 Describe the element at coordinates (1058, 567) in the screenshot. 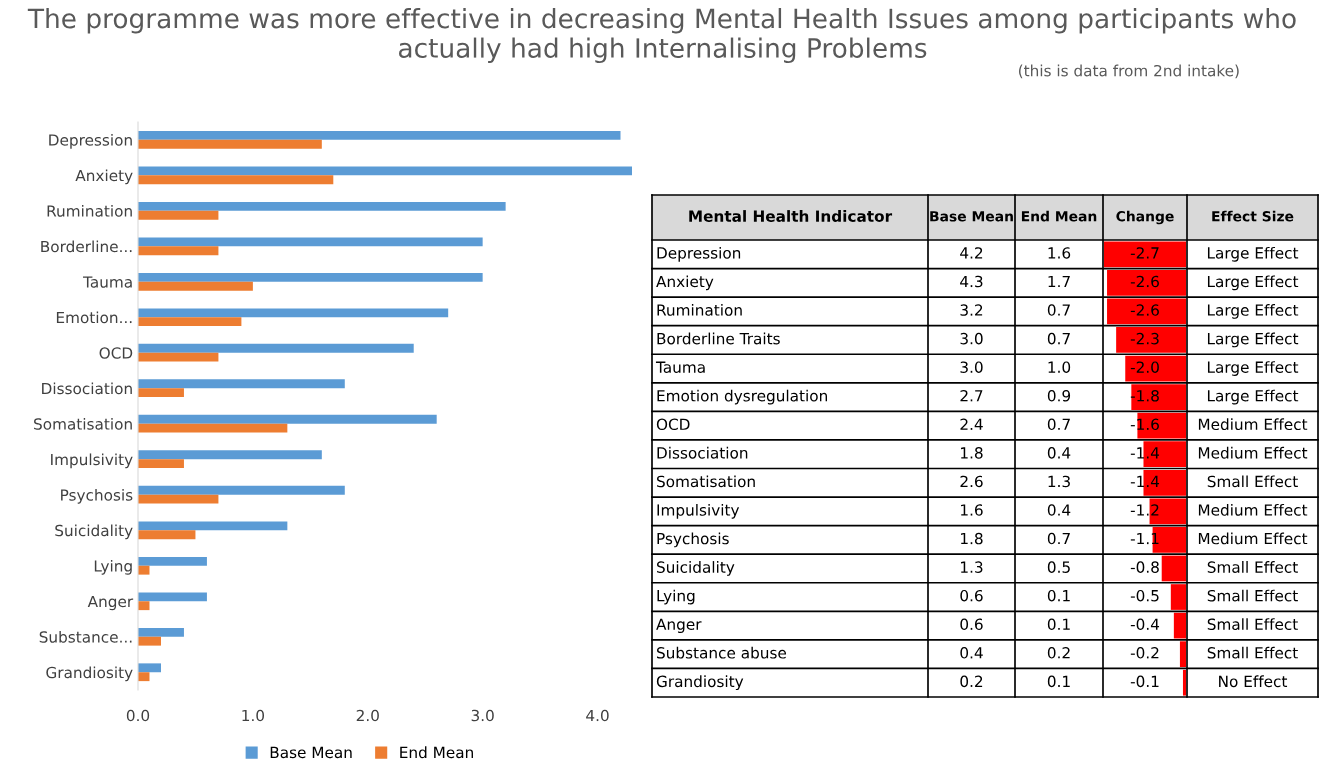

I see `text: 0.5` at that location.